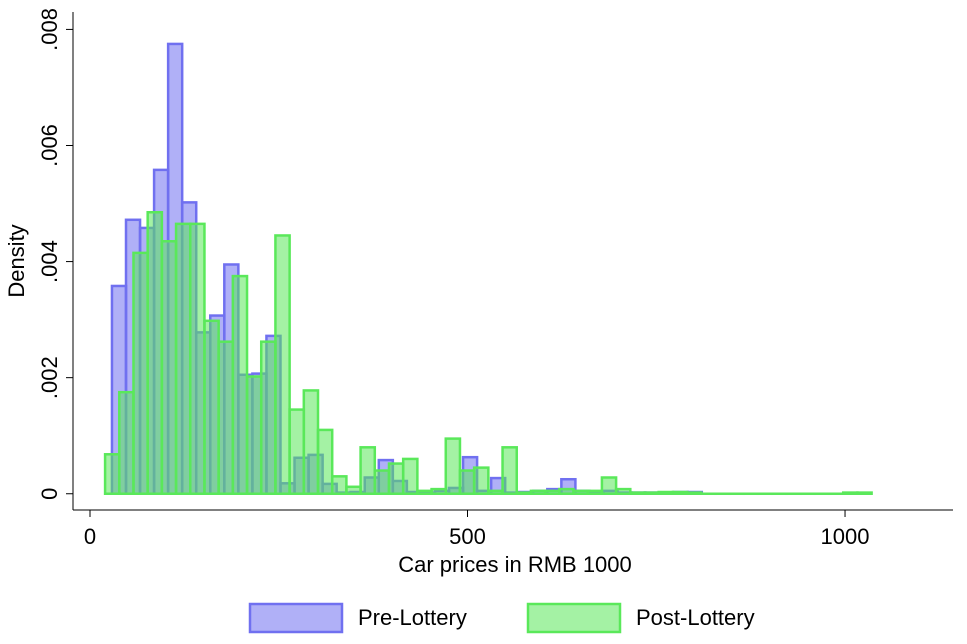 Image resolution: width=967 pixels, height=644 pixels. Describe the element at coordinates (515, 564) in the screenshot. I see `x-axis-label: Car prices in RMB 1000` at that location.